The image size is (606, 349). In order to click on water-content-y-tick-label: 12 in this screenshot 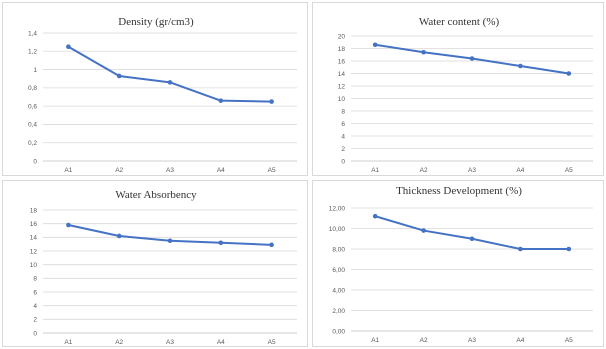, I will do `click(342, 86)`.